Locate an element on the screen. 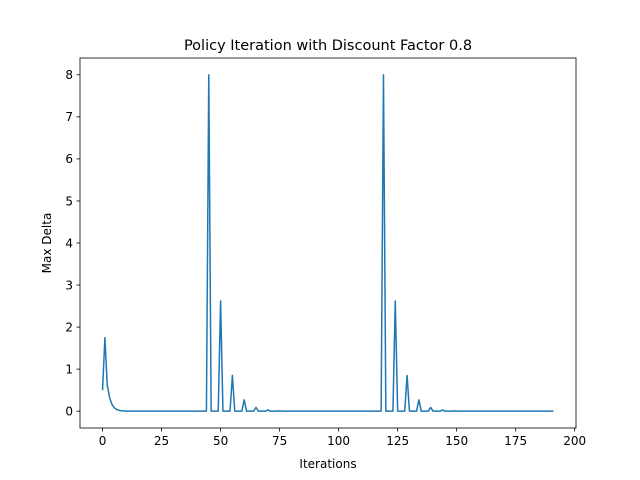 The width and height of the screenshot is (640, 480). y-tick-label: 2 is located at coordinates (69, 327).